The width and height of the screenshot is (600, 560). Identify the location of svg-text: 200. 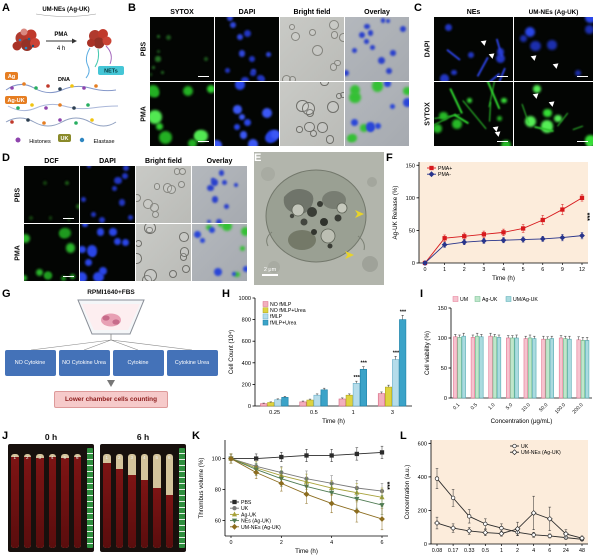
(246, 385).